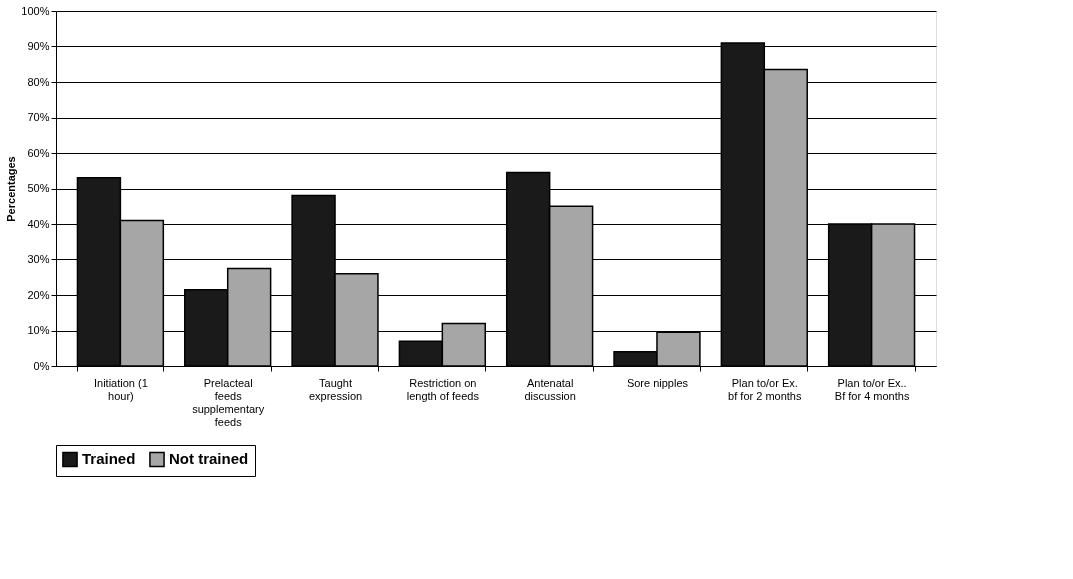 Image resolution: width=1073 pixels, height=579 pixels. What do you see at coordinates (228, 402) in the screenshot?
I see `x-tick-label: Prelacteal feeds supplementary feeds` at bounding box center [228, 402].